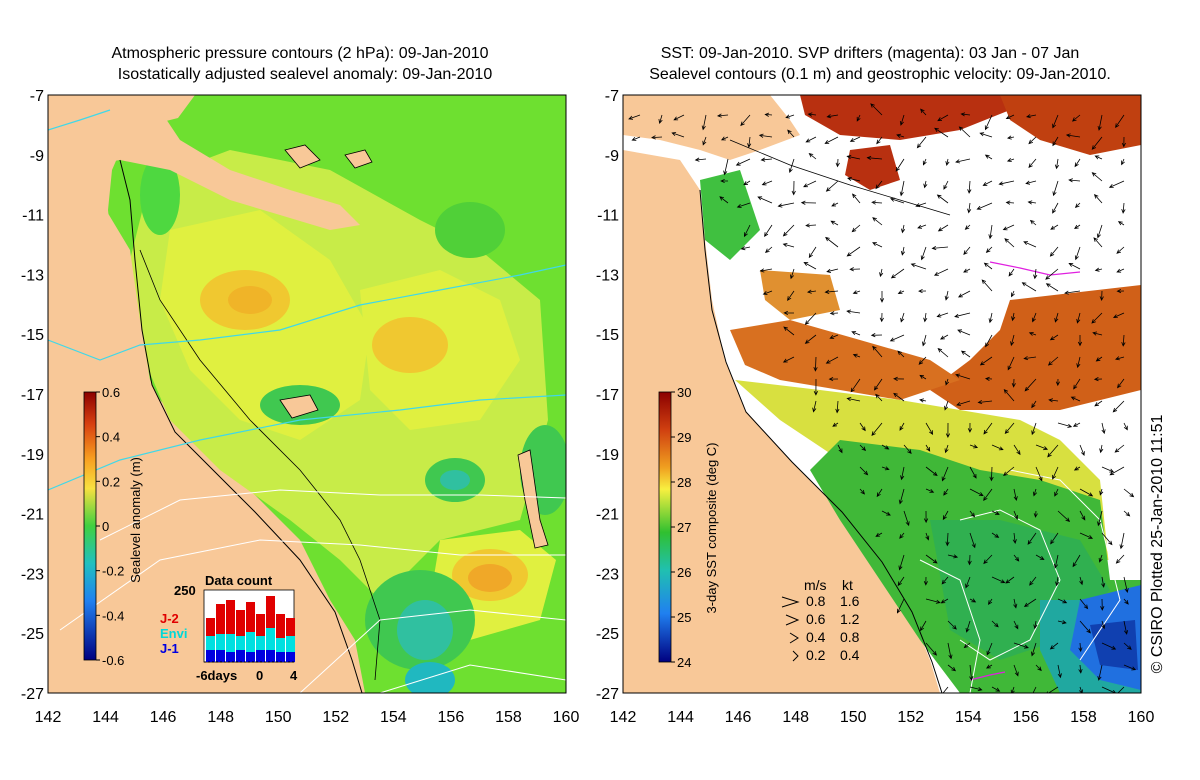  I want to click on colorbar-tick-label: 26, so click(684, 572).